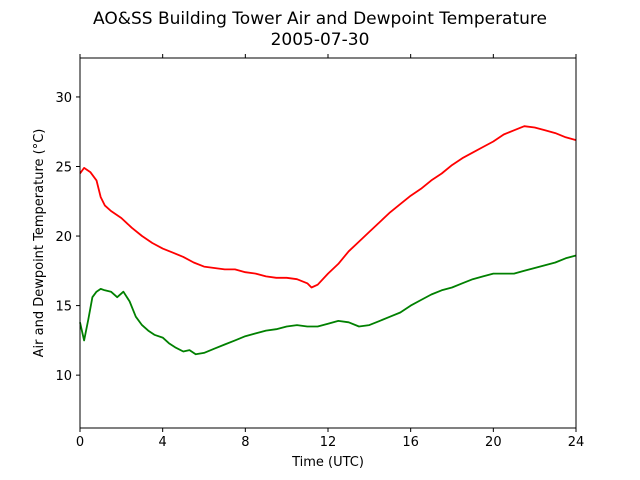 Image resolution: width=640 pixels, height=480 pixels. Describe the element at coordinates (327, 462) in the screenshot. I see `x-axis-label: Time (UTC)` at that location.